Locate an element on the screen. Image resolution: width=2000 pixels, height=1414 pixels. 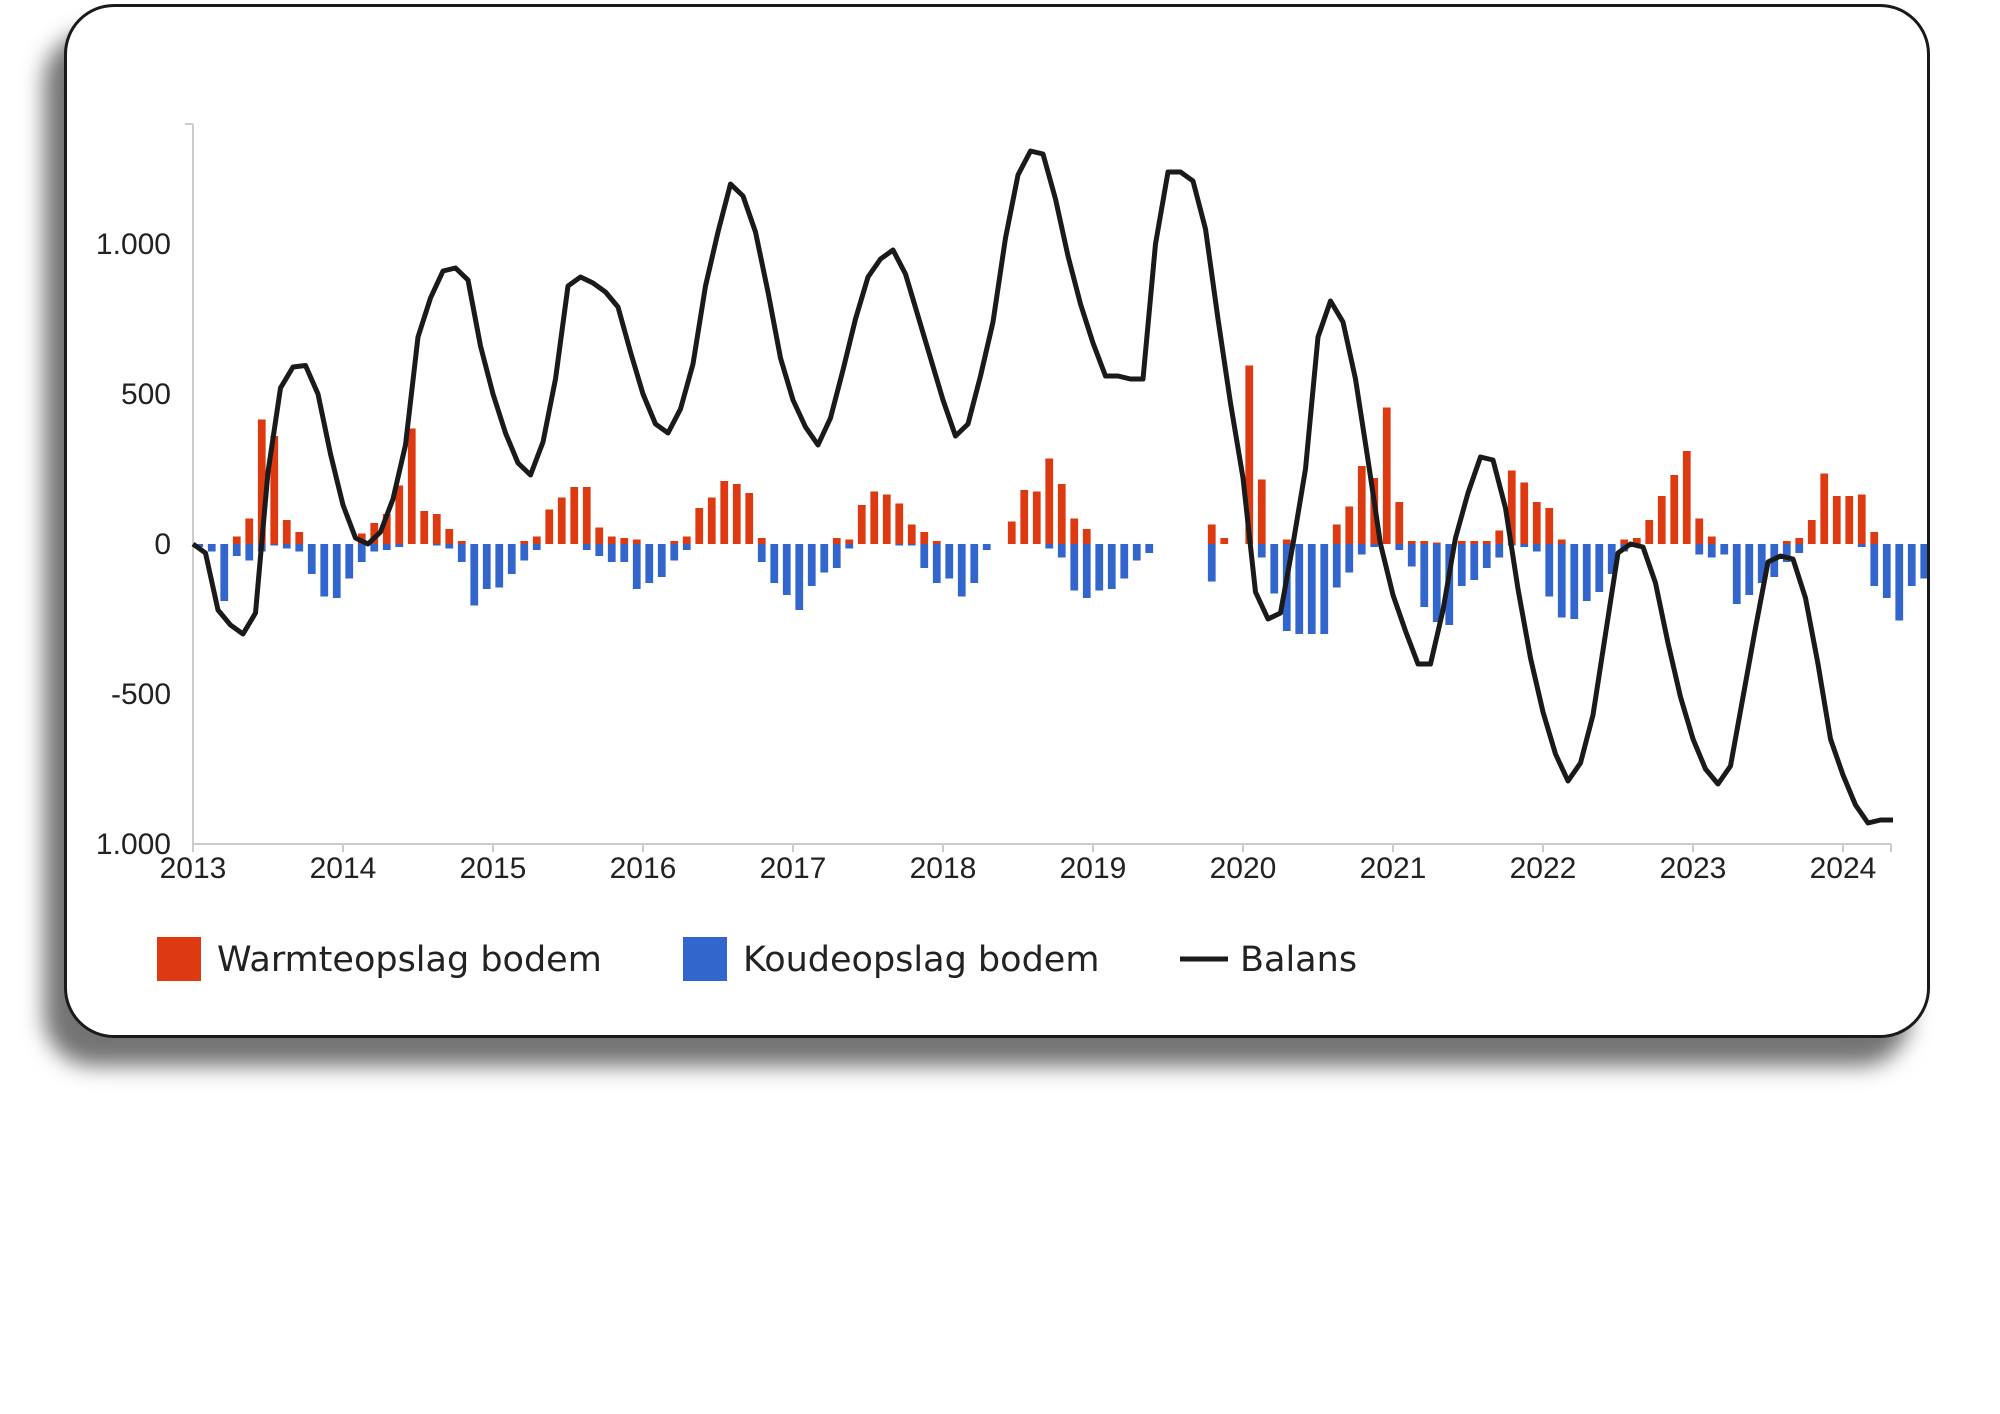
y-tick-label: 500 is located at coordinates (146, 394).